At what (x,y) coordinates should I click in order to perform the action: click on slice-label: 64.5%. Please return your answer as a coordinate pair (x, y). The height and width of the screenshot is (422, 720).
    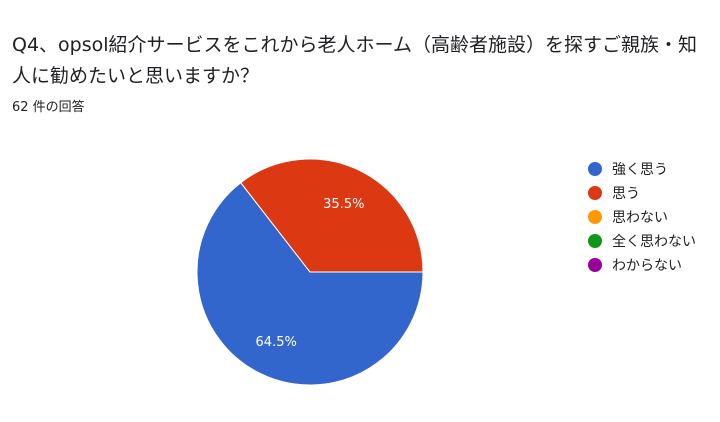
    Looking at the image, I should click on (276, 342).